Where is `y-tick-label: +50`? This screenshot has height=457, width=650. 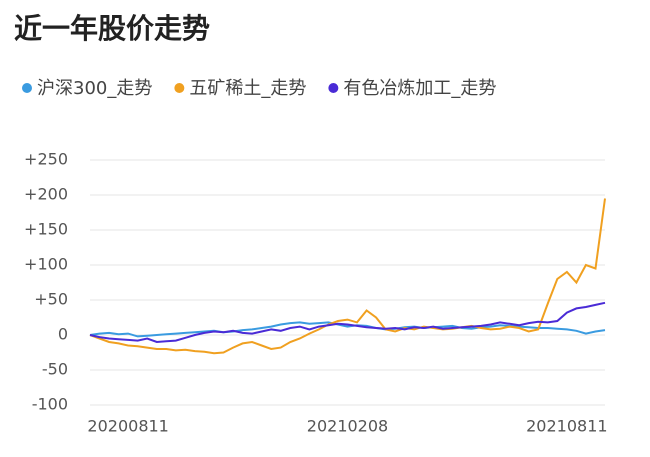
y-tick-label: +50 is located at coordinates (51, 299).